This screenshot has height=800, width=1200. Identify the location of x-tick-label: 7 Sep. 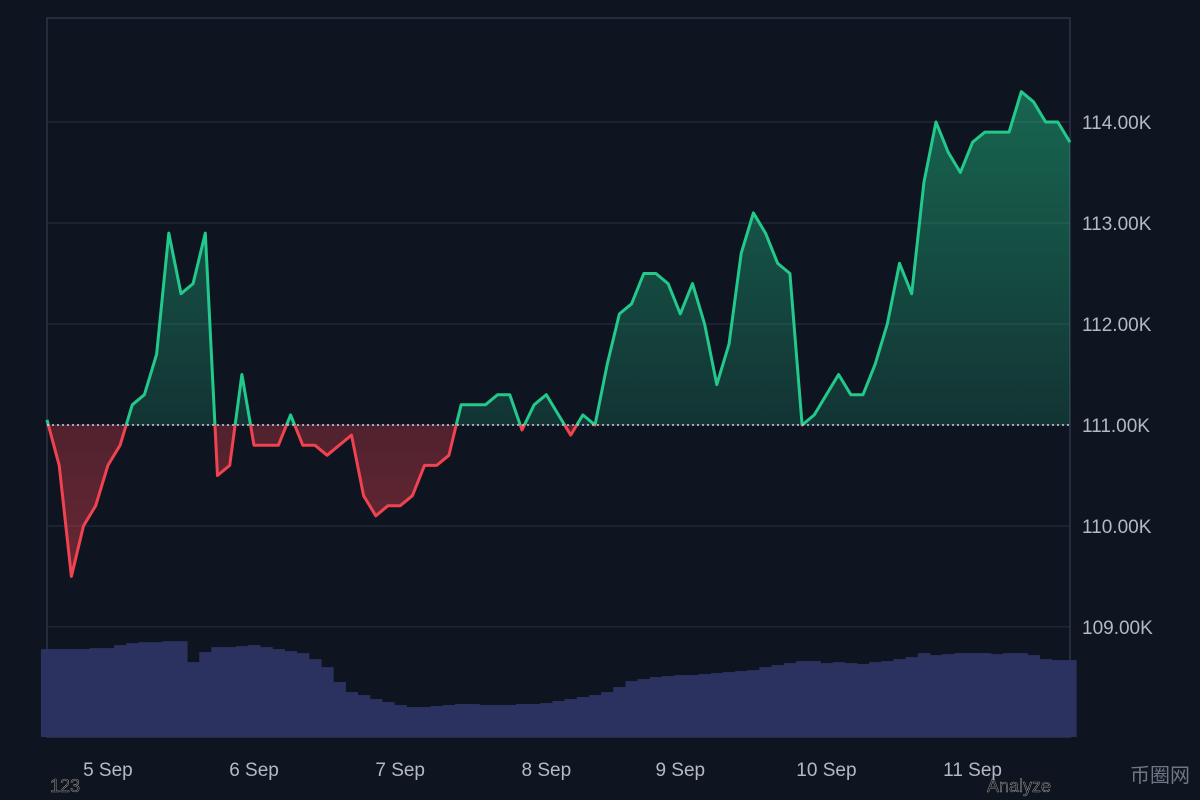
(400, 770).